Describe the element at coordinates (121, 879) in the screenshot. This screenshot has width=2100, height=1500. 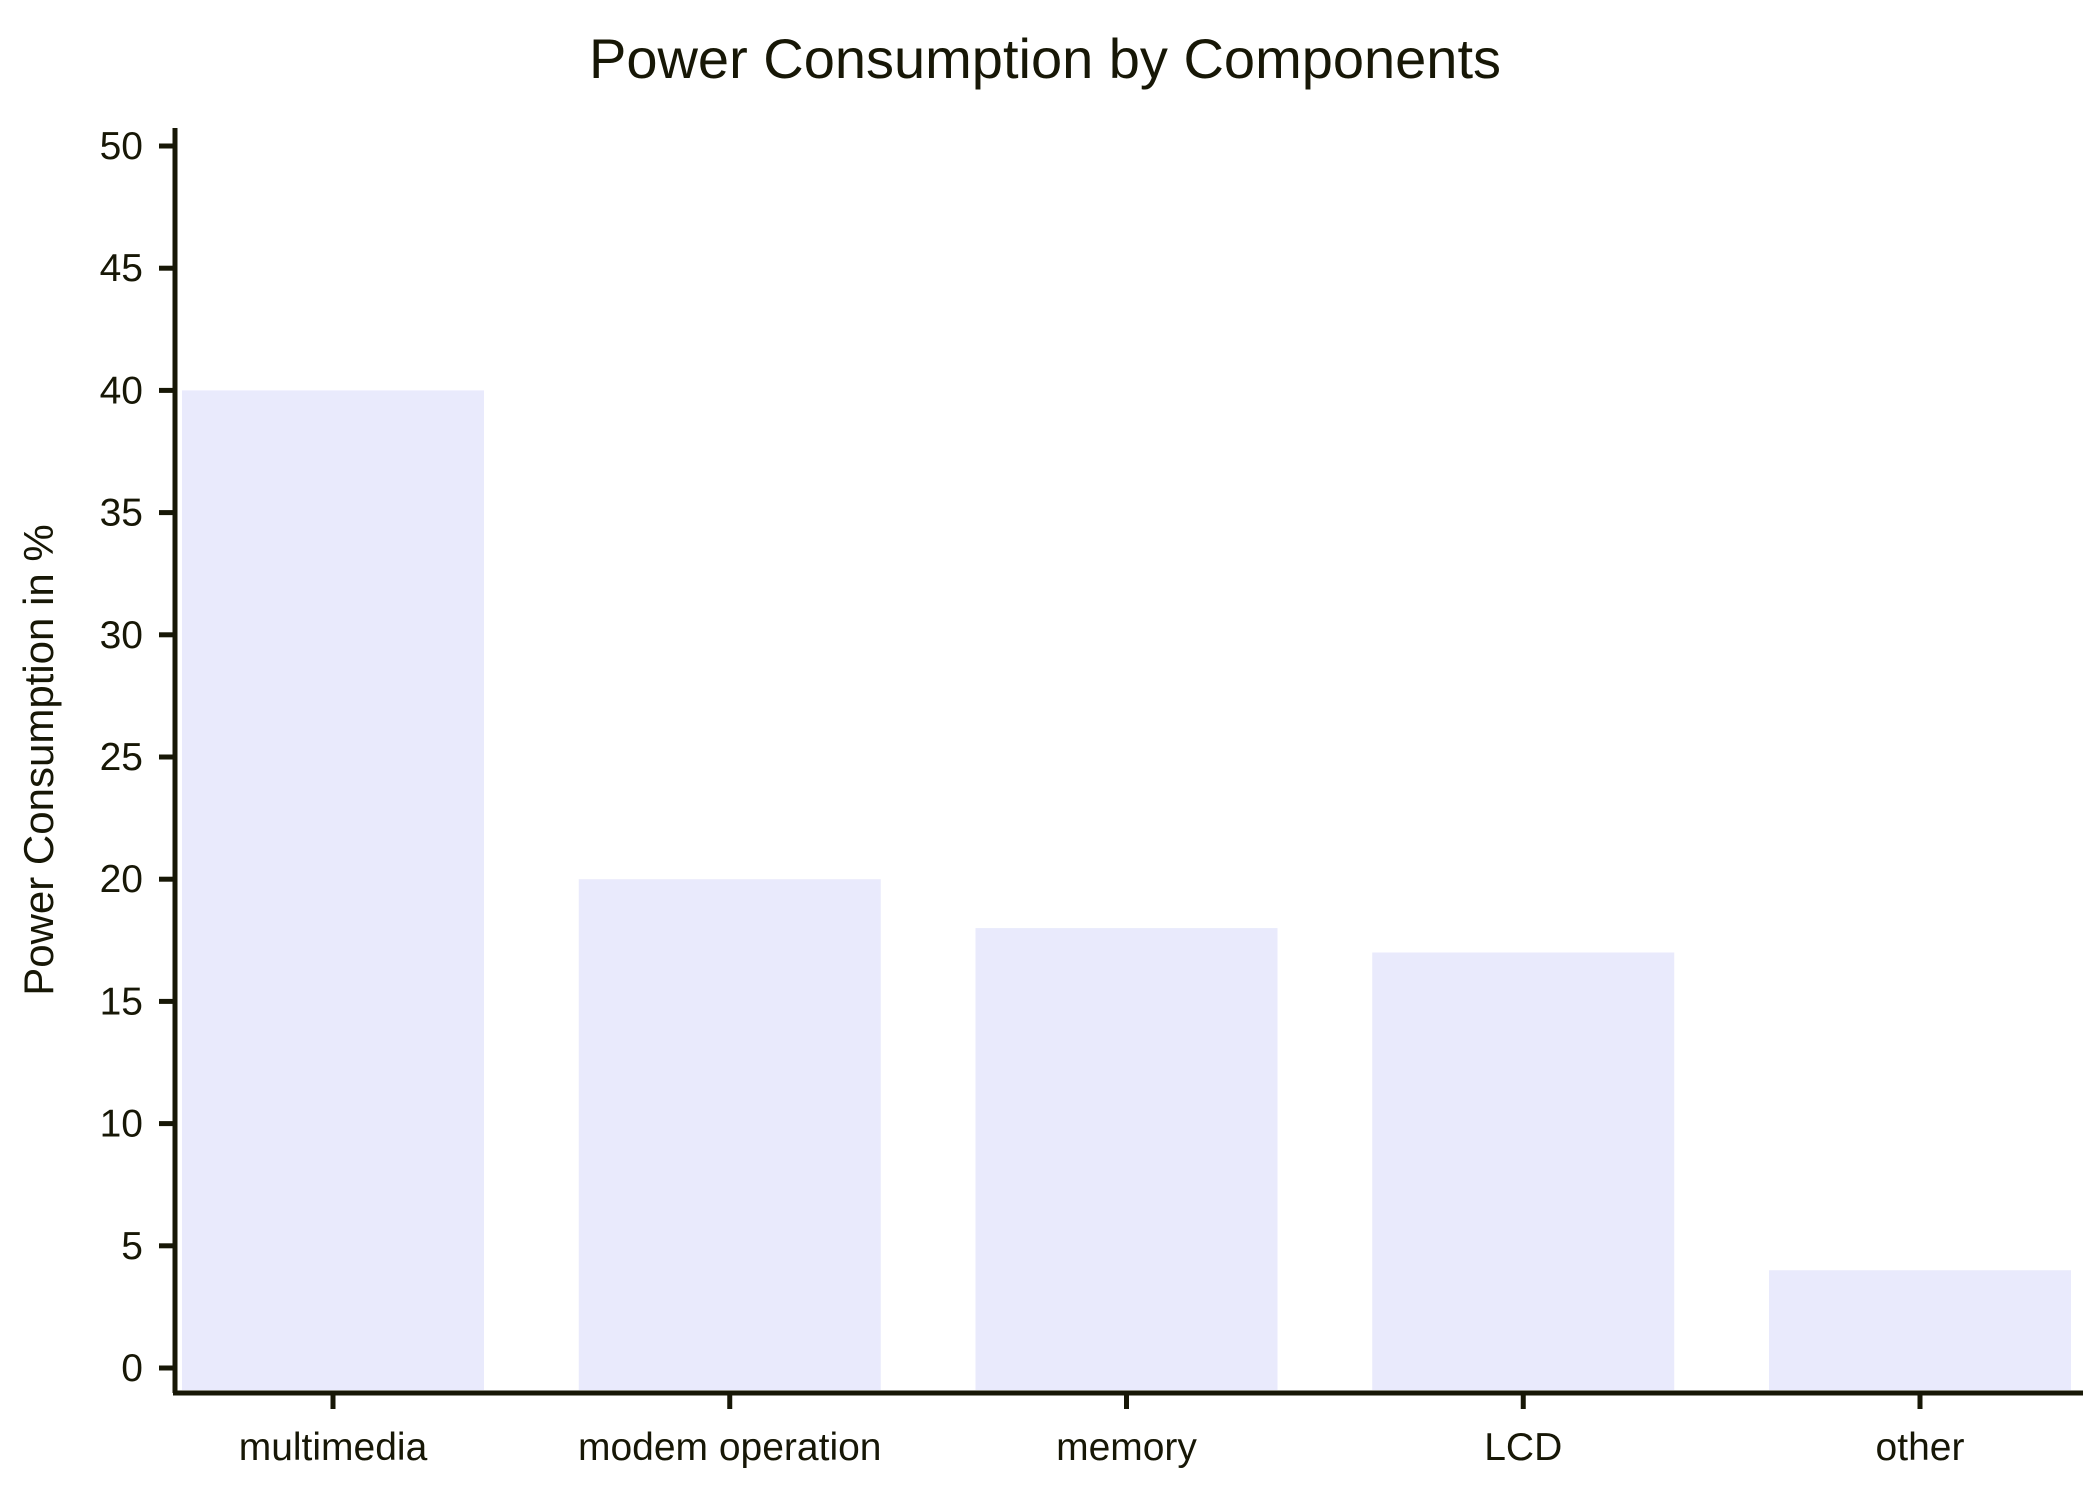
I see `y-tick-label: 20` at that location.